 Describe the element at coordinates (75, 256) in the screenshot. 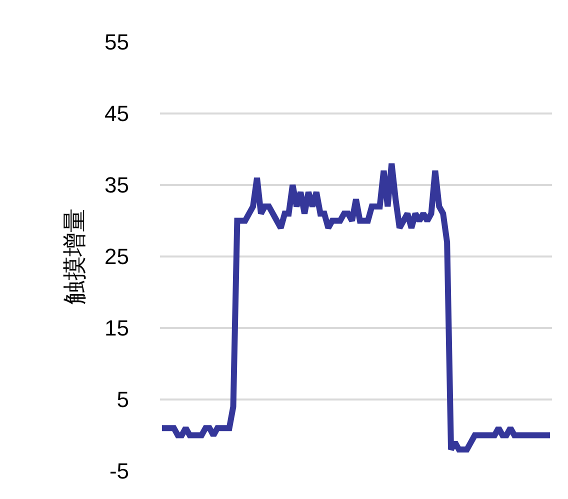

I see `y-axis-title: 触摸增量` at that location.